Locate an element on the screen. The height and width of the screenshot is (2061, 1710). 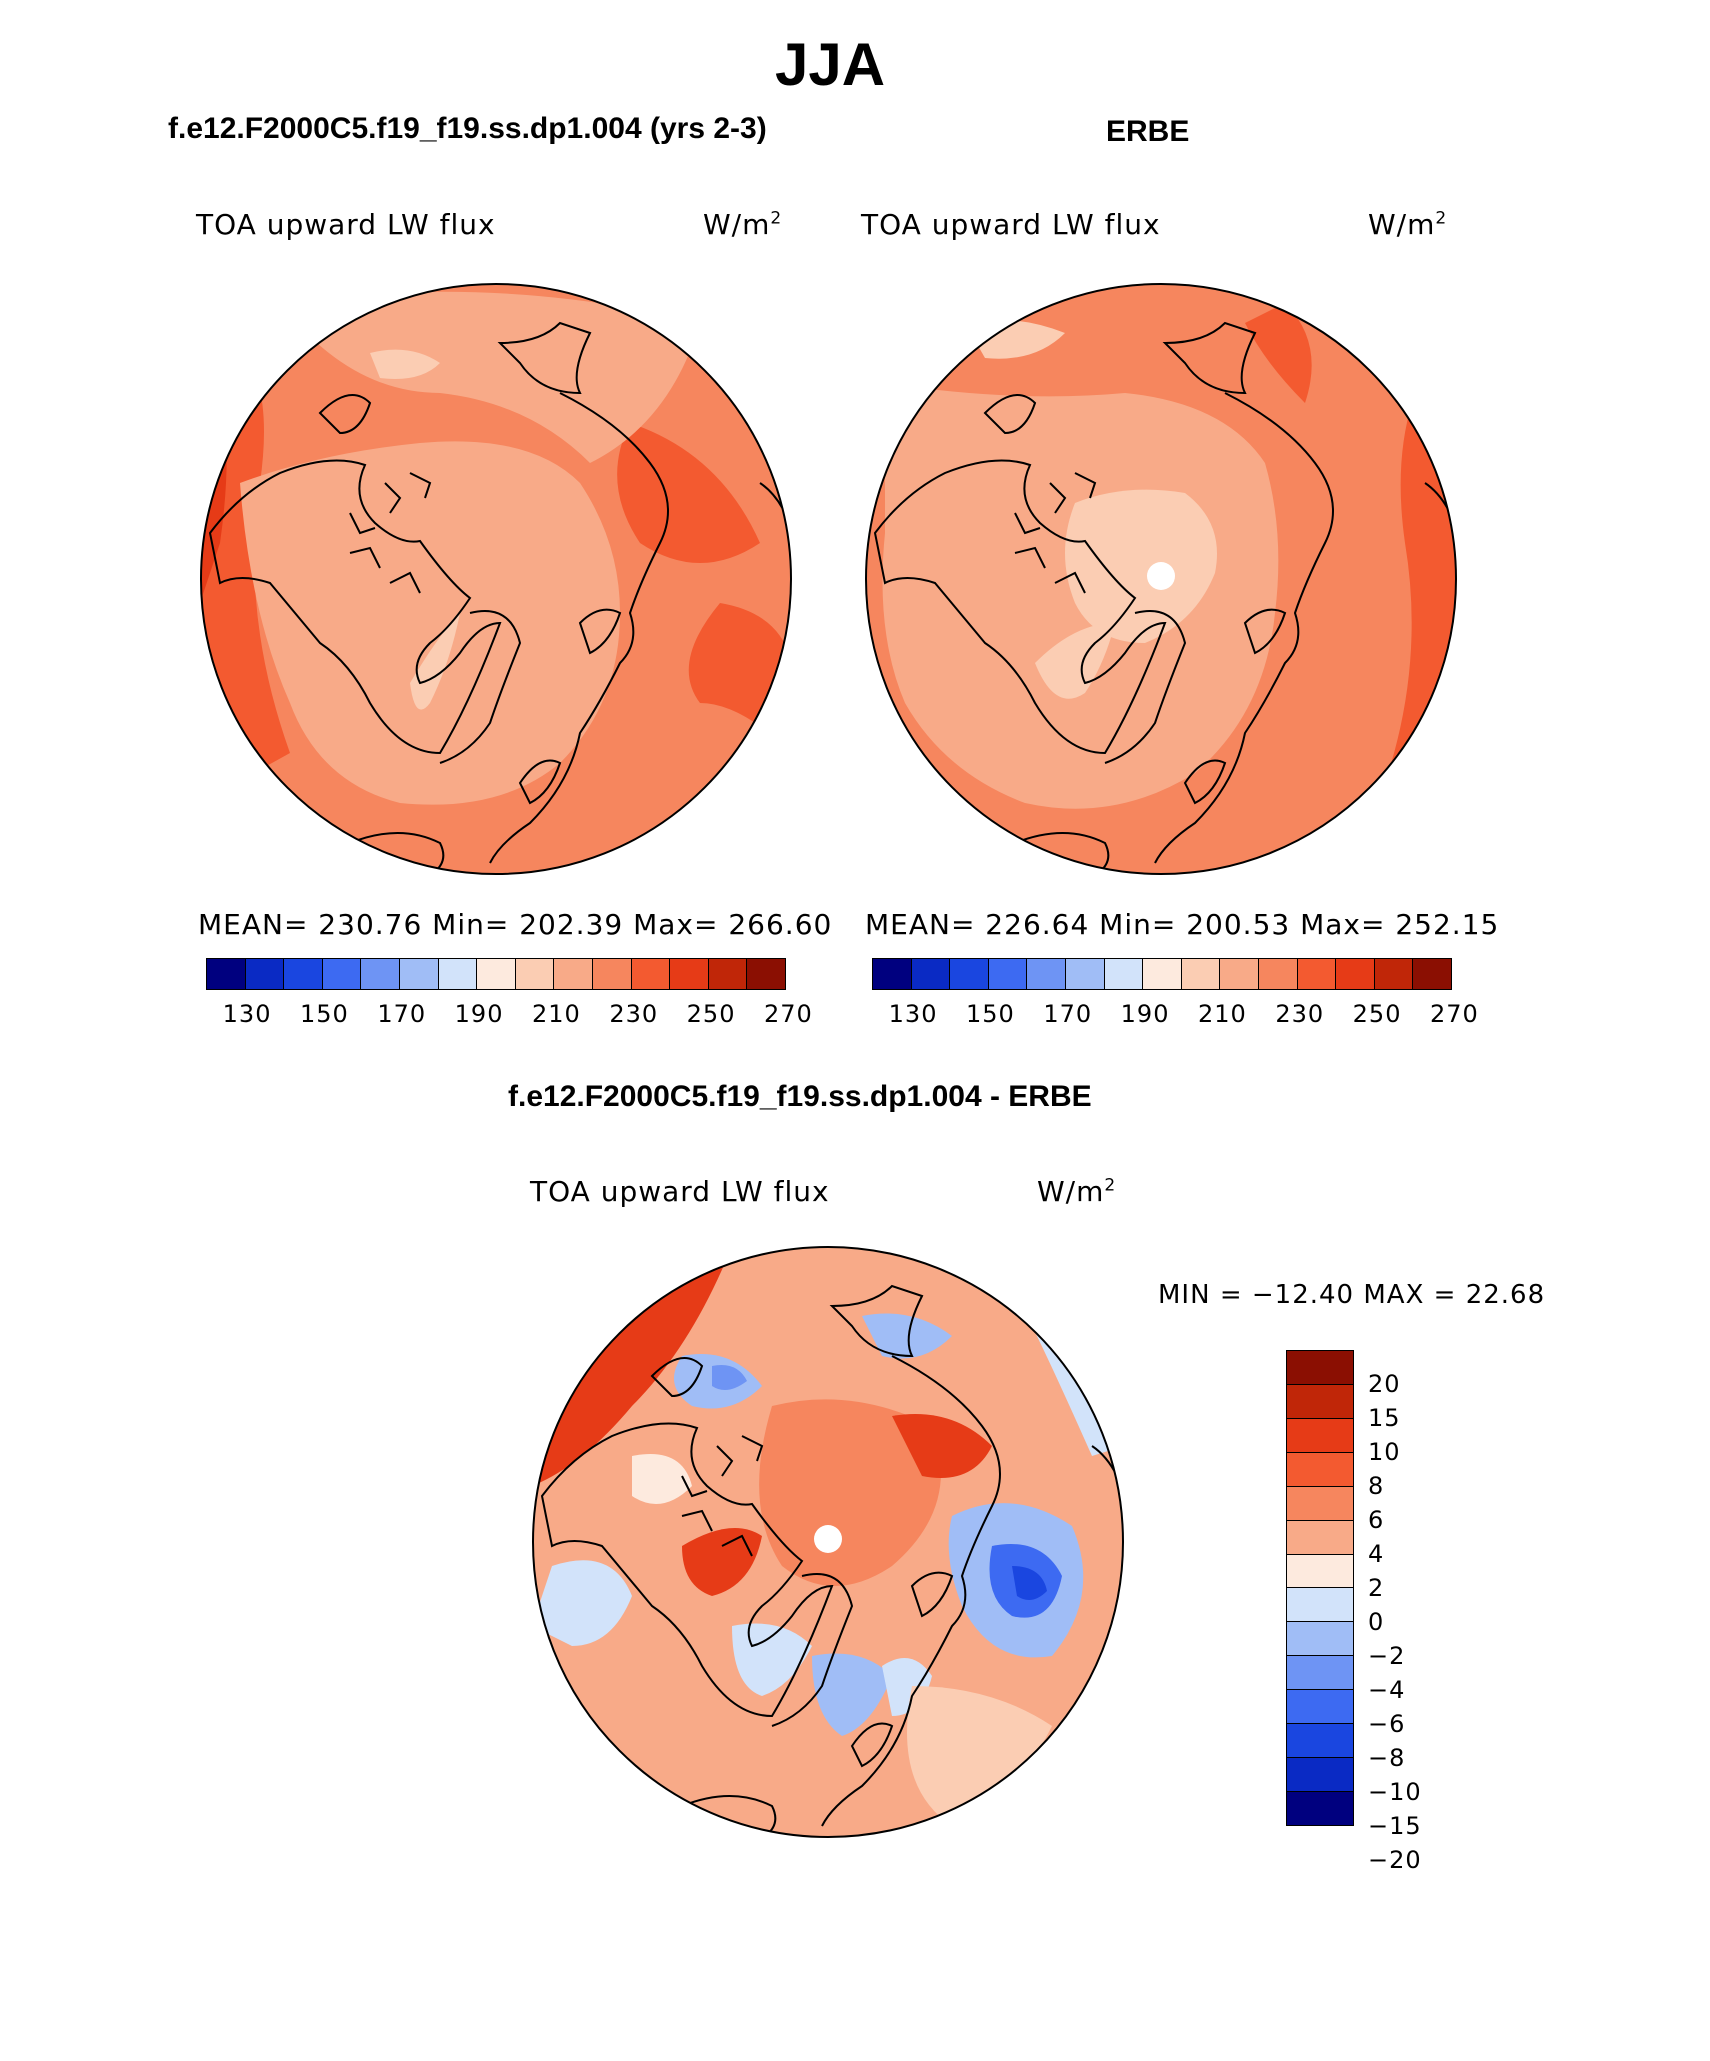
diff-polar-map is located at coordinates (828, 1542).